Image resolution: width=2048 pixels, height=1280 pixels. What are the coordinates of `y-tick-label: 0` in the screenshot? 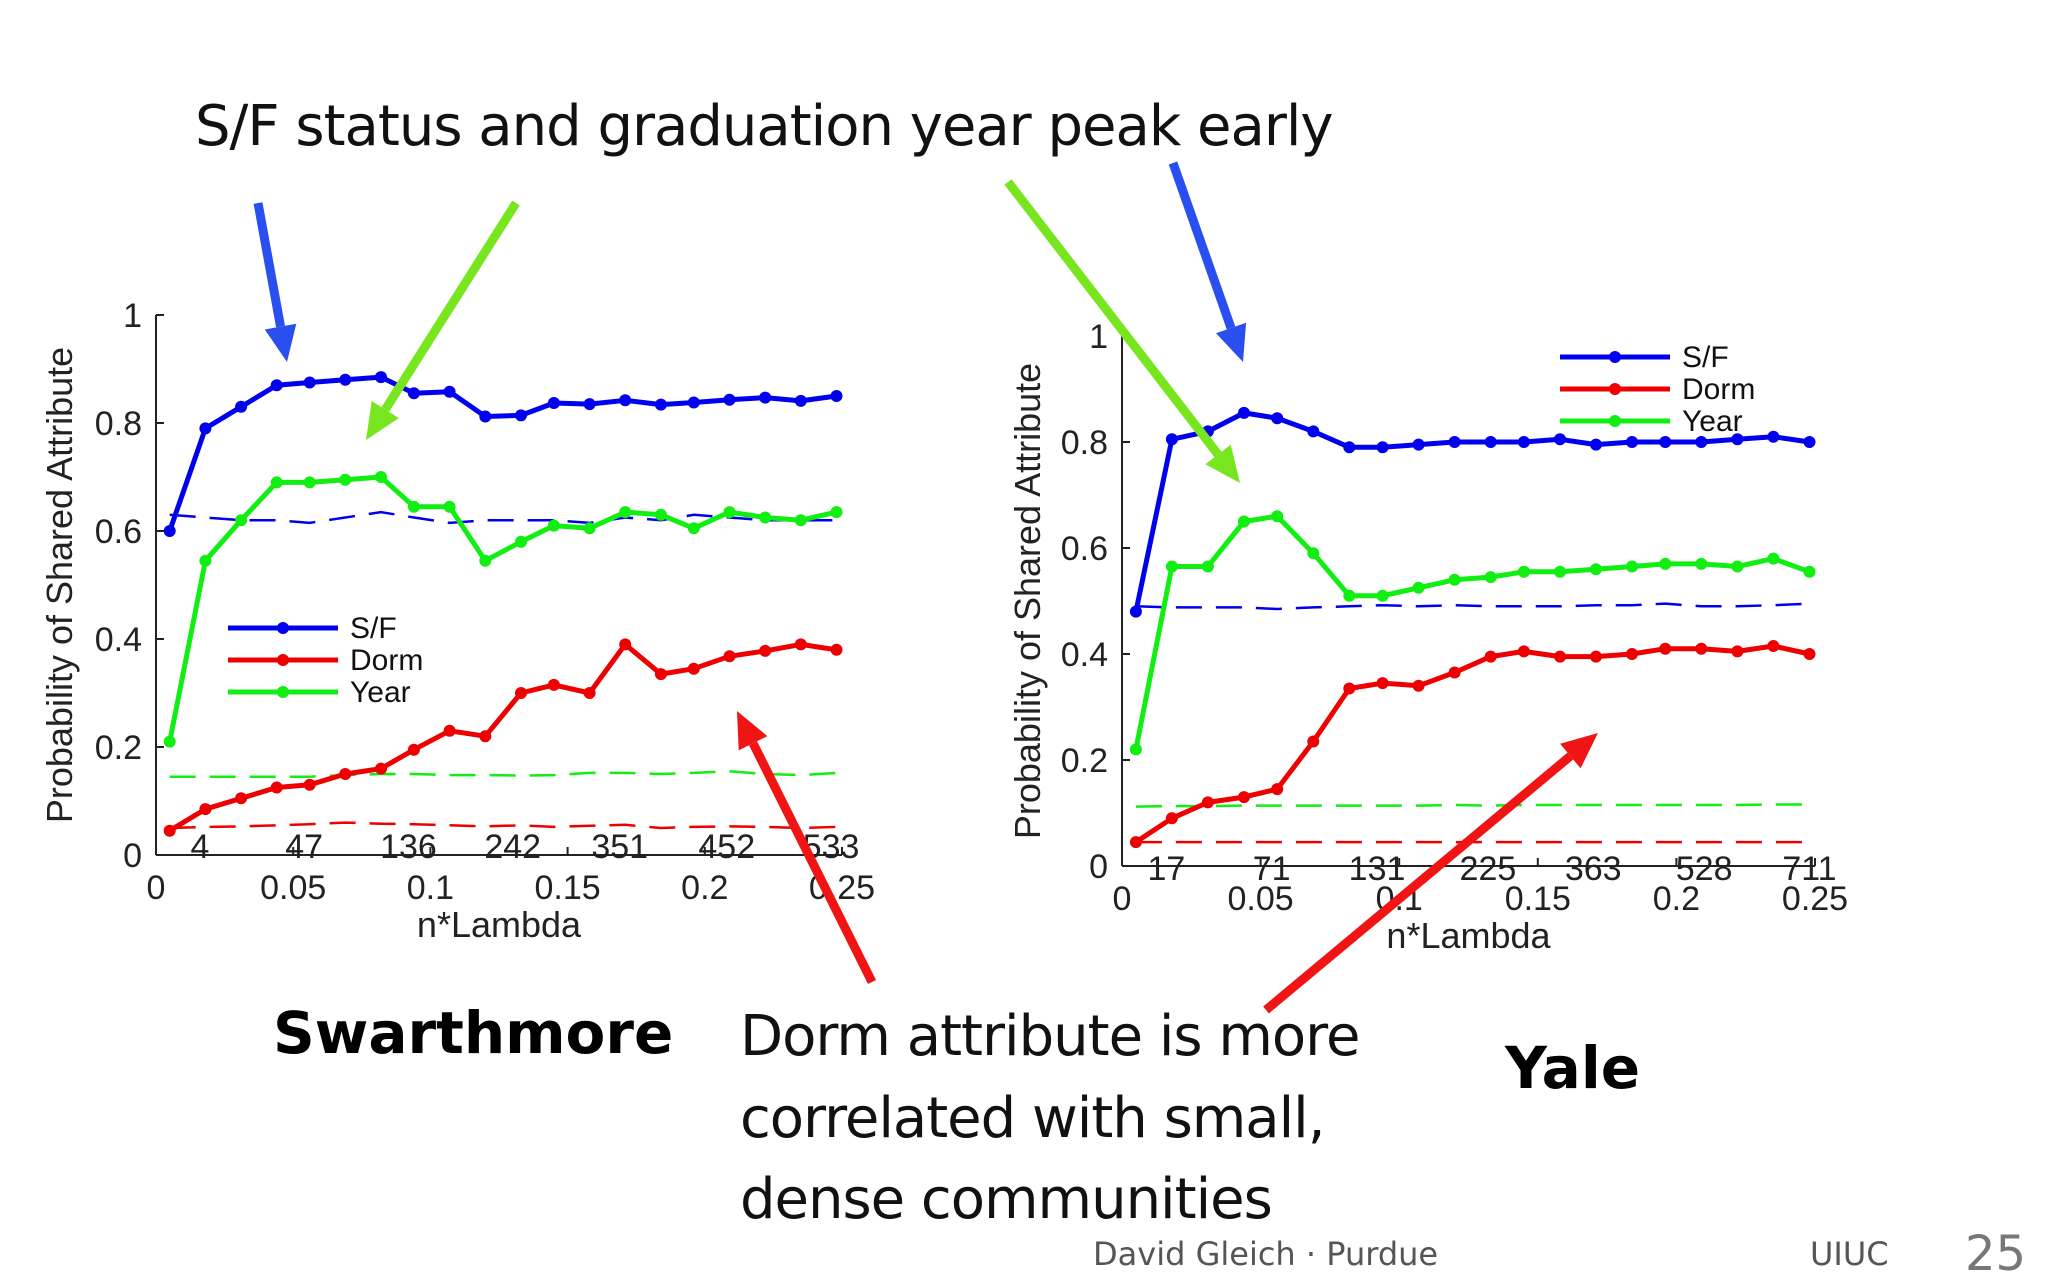 It's located at (1098, 867).